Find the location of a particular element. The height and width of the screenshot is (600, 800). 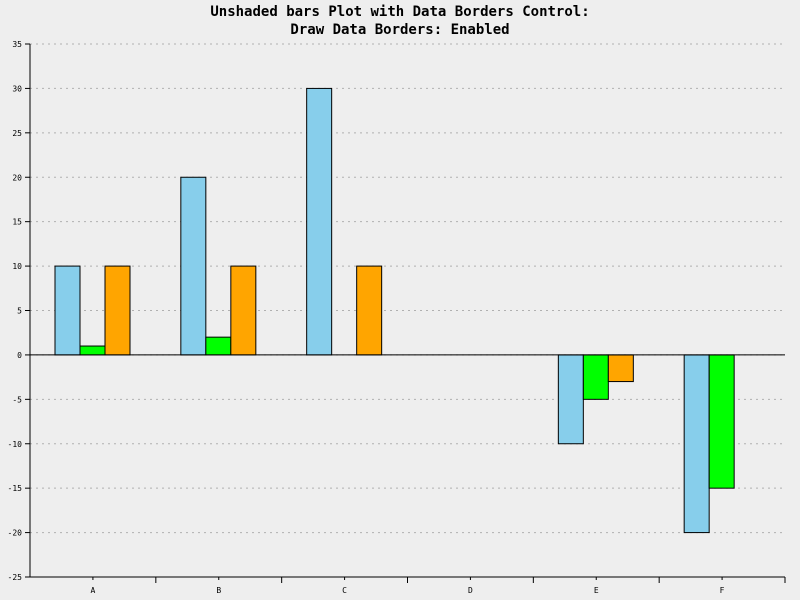

x-tick-label: A is located at coordinates (93, 590).